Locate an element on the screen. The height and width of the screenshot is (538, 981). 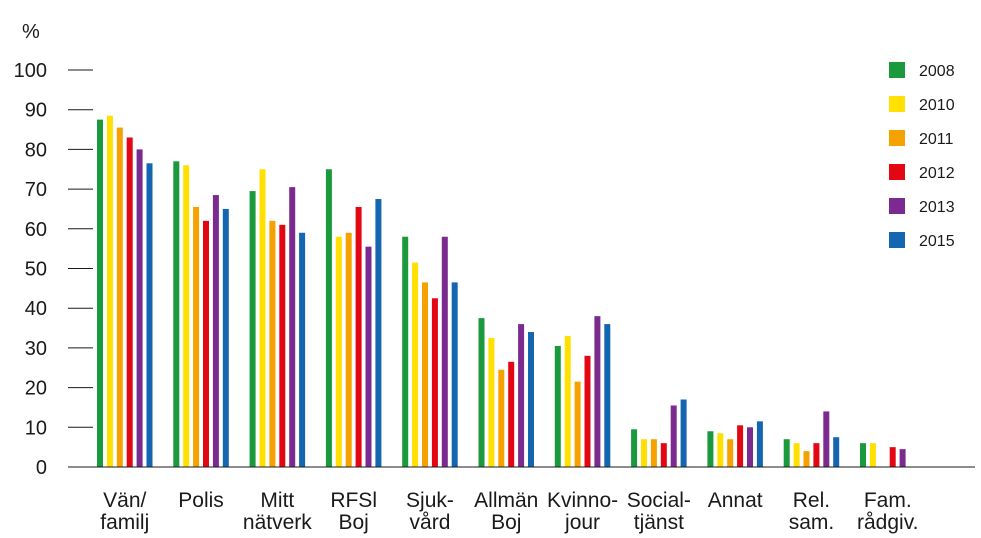
legend-swatch-2011 is located at coordinates (897, 138).